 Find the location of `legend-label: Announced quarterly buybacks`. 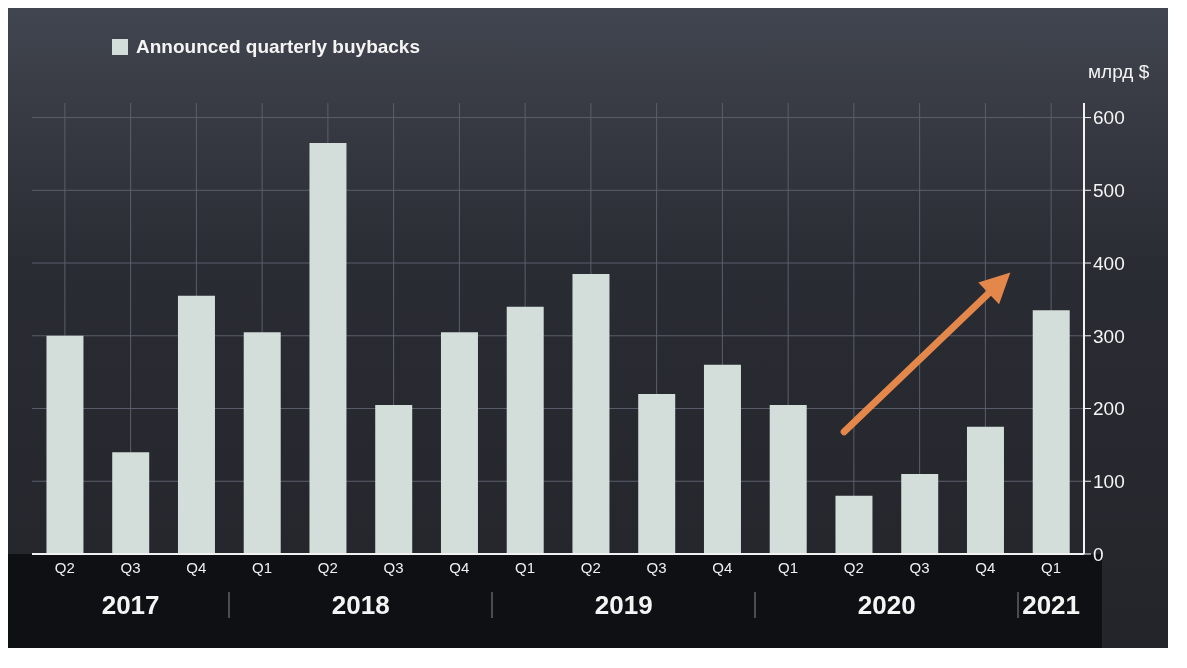

legend-label: Announced quarterly buybacks is located at coordinates (278, 47).